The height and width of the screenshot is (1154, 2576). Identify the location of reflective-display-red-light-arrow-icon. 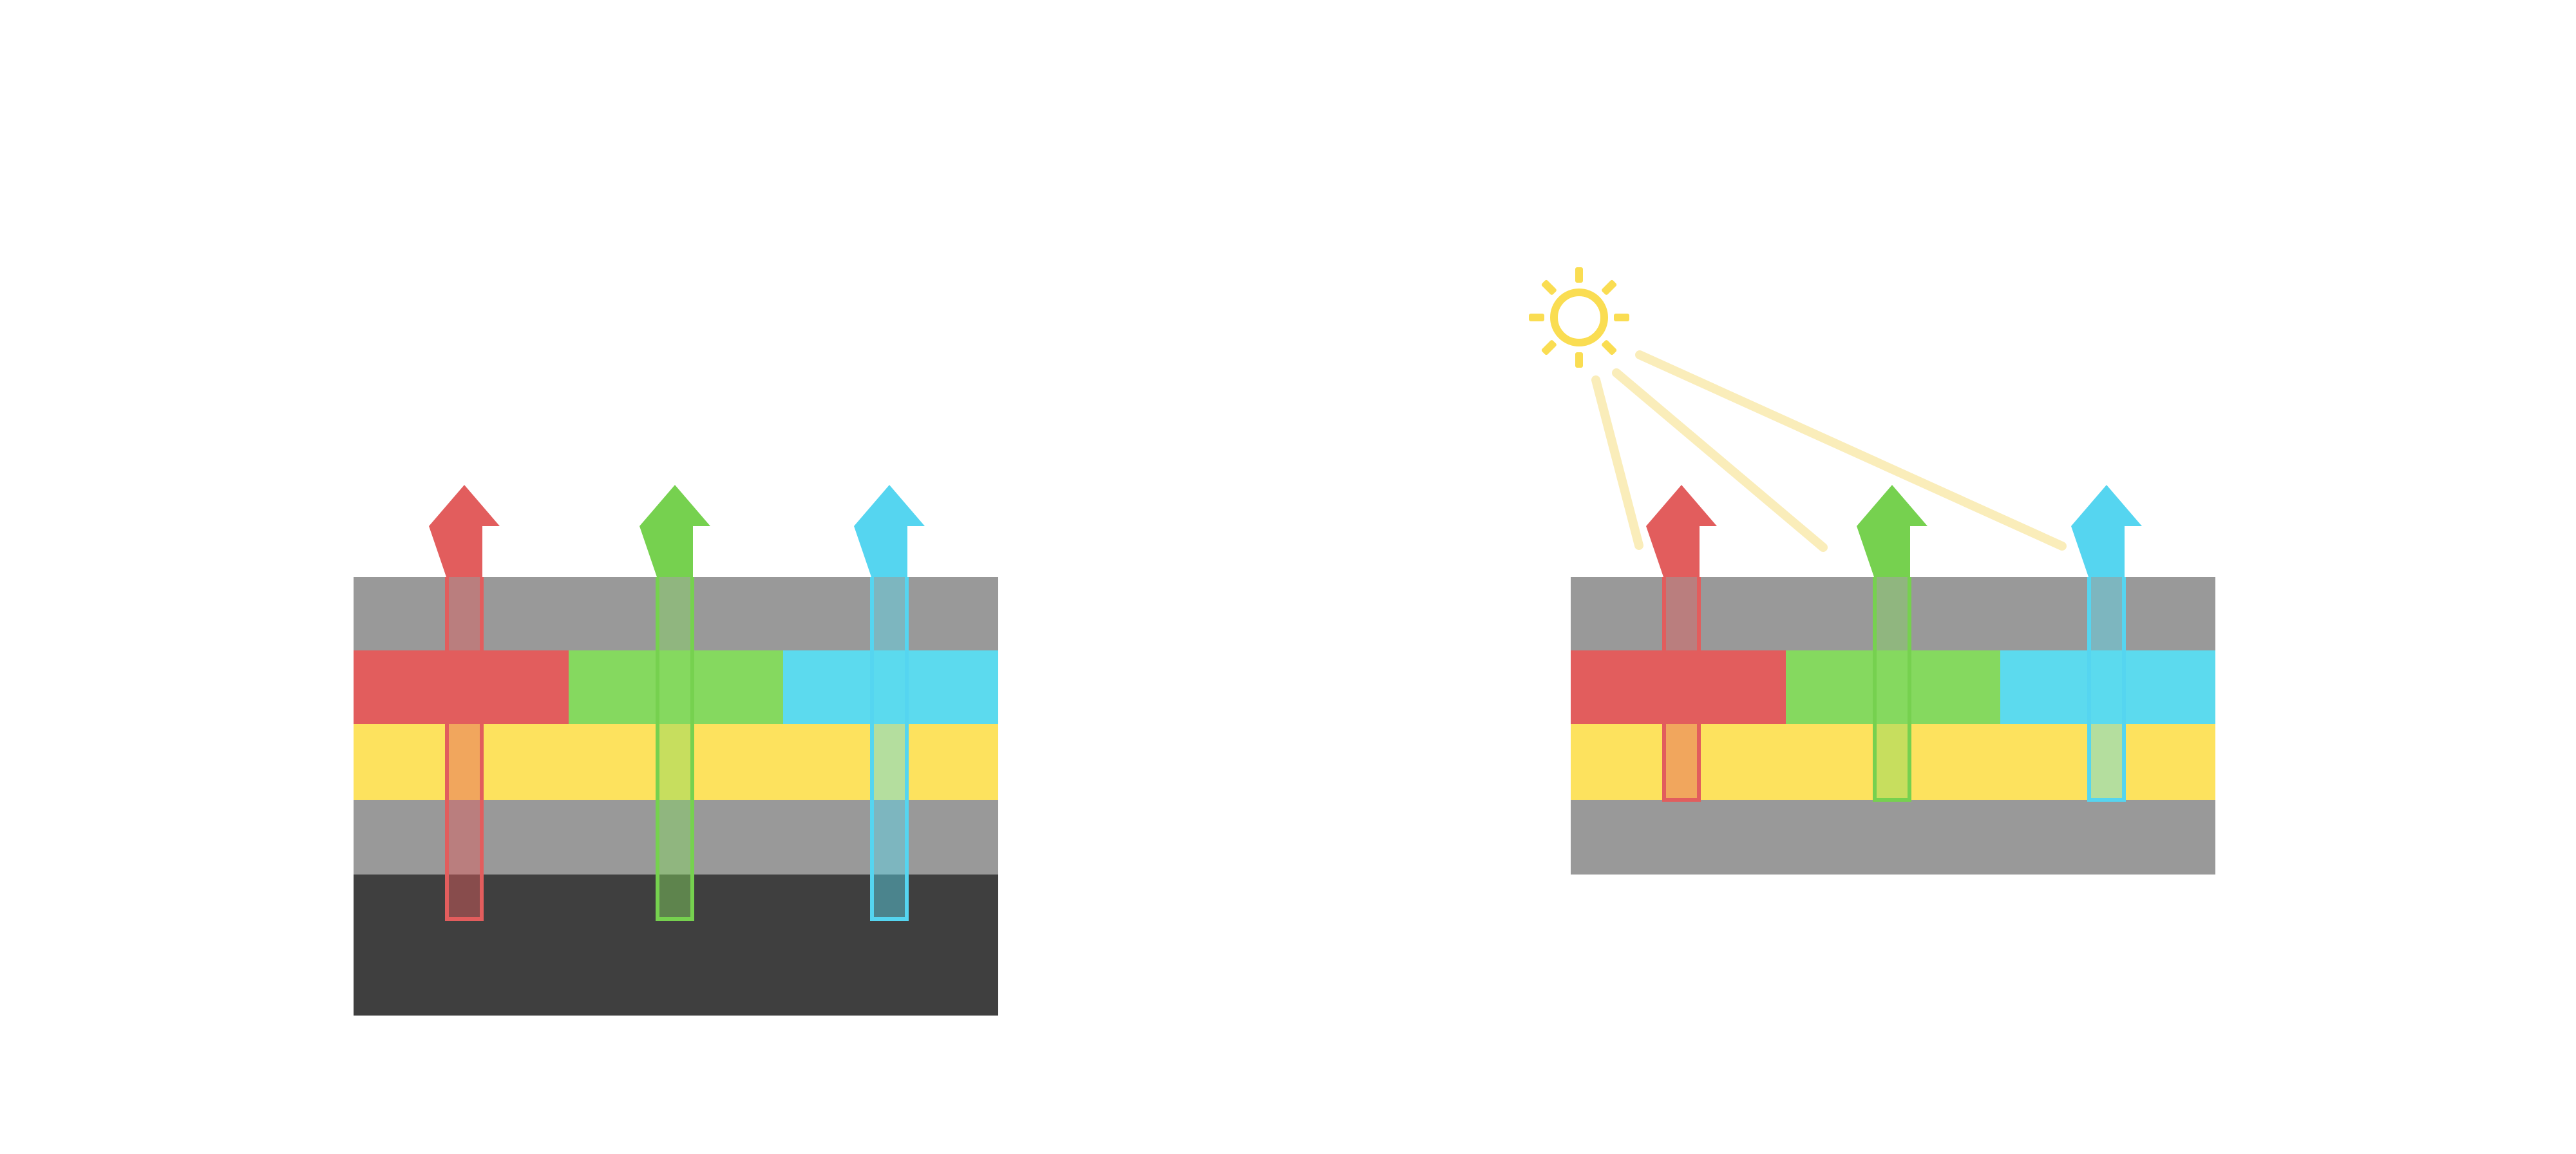
(1682, 531).